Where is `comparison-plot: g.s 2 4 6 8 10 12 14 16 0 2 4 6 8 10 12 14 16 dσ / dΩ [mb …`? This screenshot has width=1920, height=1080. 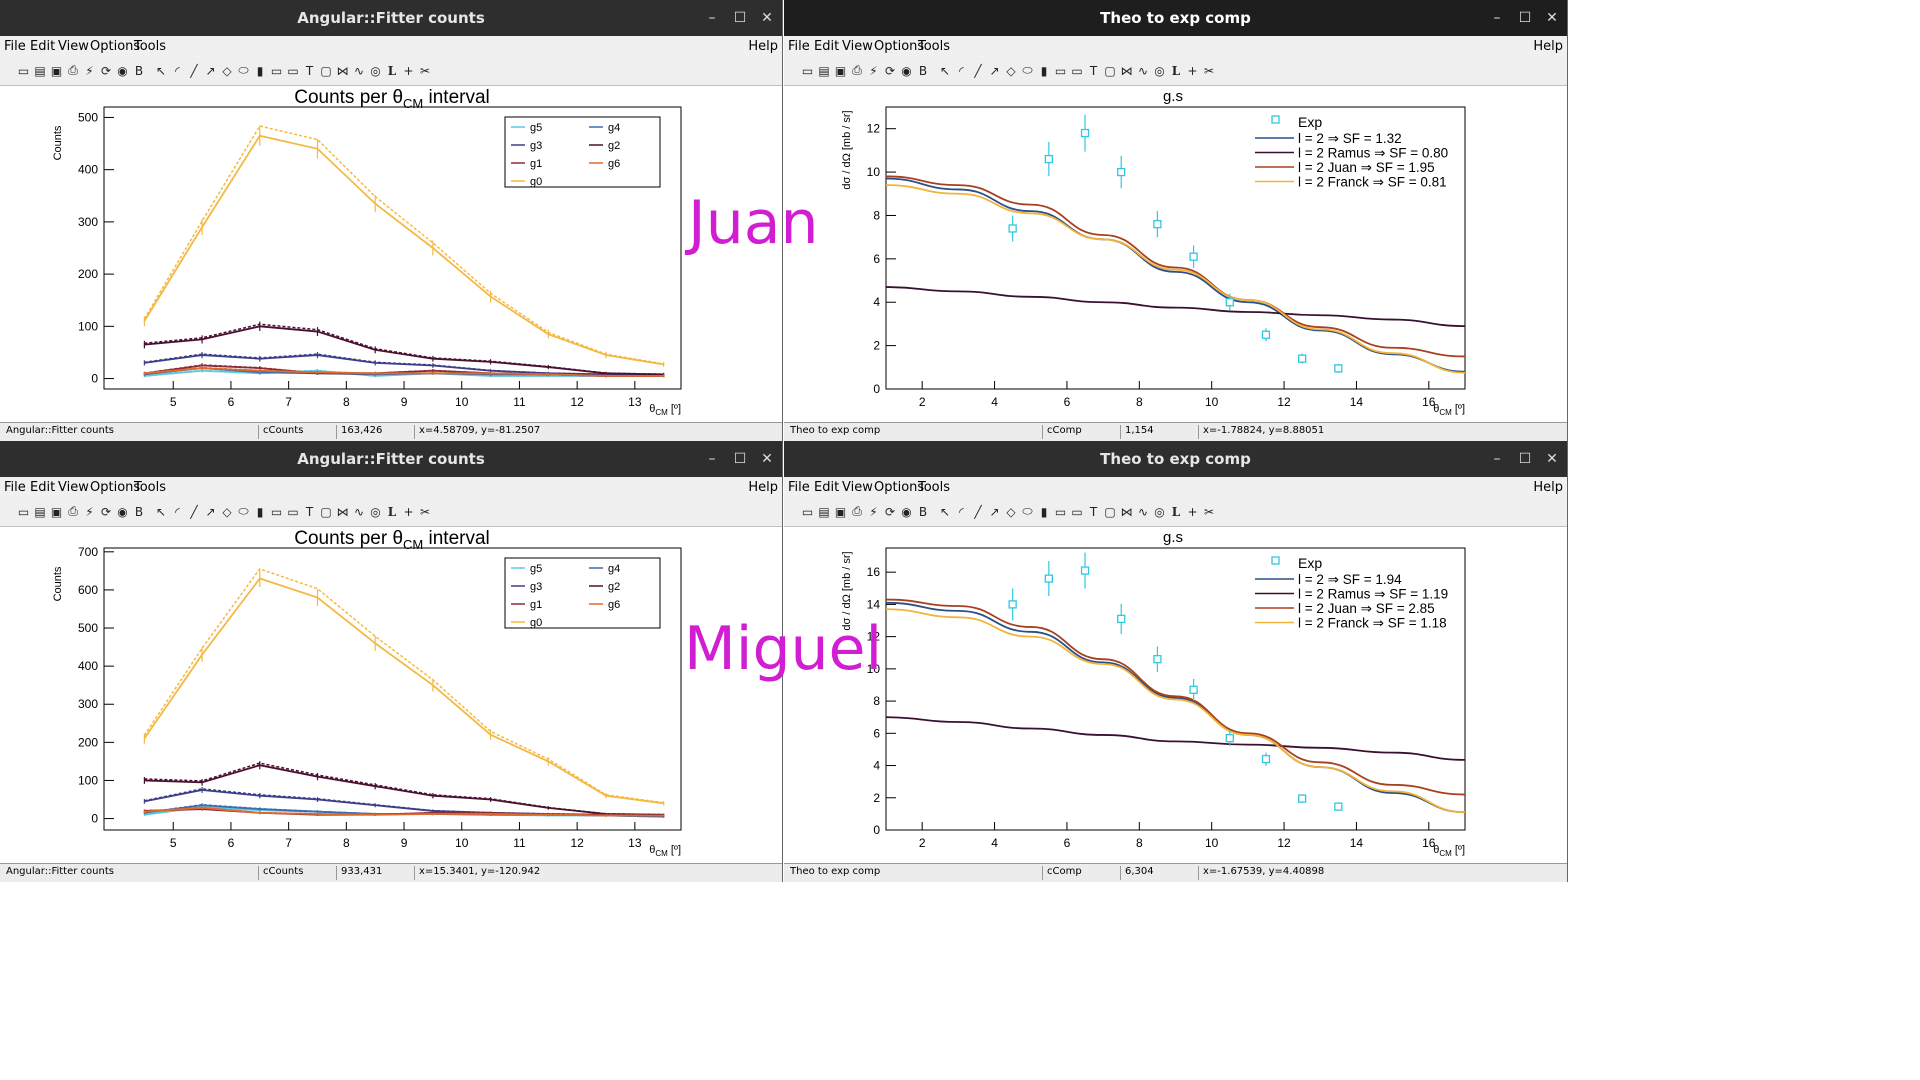
comparison-plot: g.s 2 4 6 8 10 12 14 16 0 2 4 6 8 10 12 14 16 dσ / dΩ [mb … is located at coordinates (1176, 695).